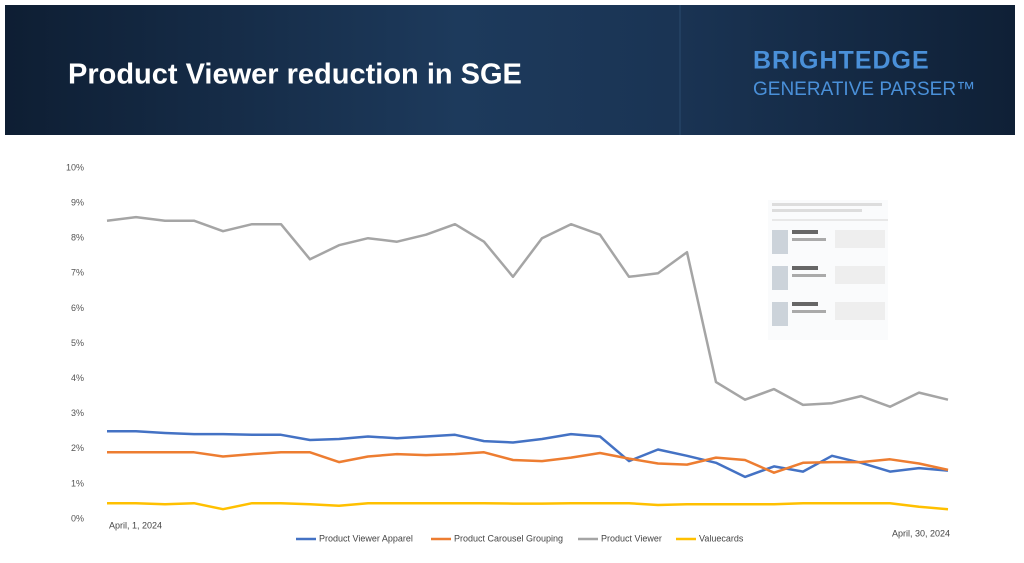 The width and height of the screenshot is (1024, 563). Describe the element at coordinates (295, 75) in the screenshot. I see `slide-title: Product Viewer reduction in SGE` at that location.